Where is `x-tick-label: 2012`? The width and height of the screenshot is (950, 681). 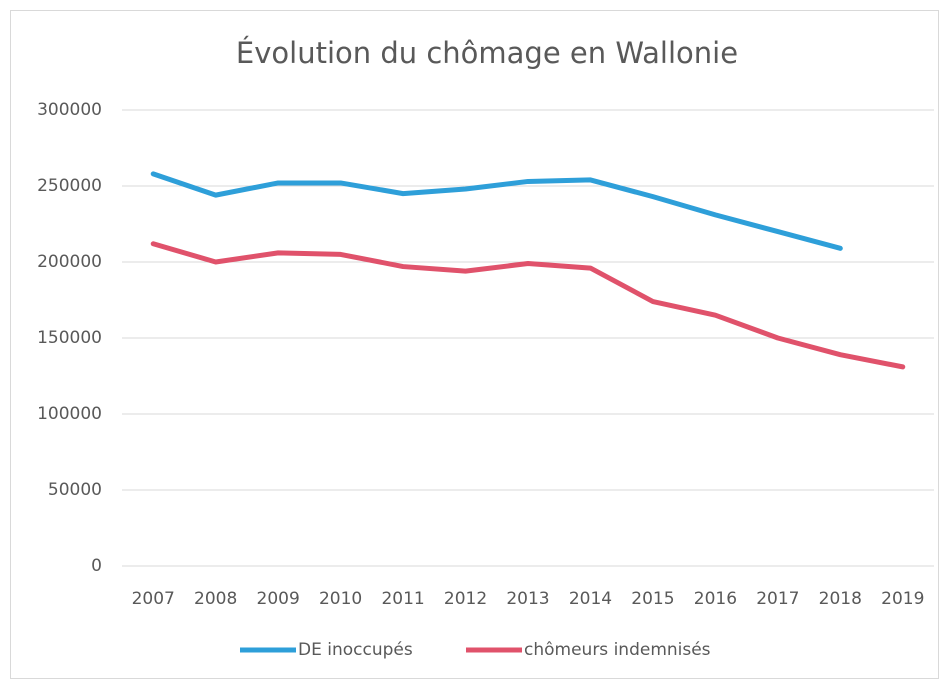 x-tick-label: 2012 is located at coordinates (465, 599).